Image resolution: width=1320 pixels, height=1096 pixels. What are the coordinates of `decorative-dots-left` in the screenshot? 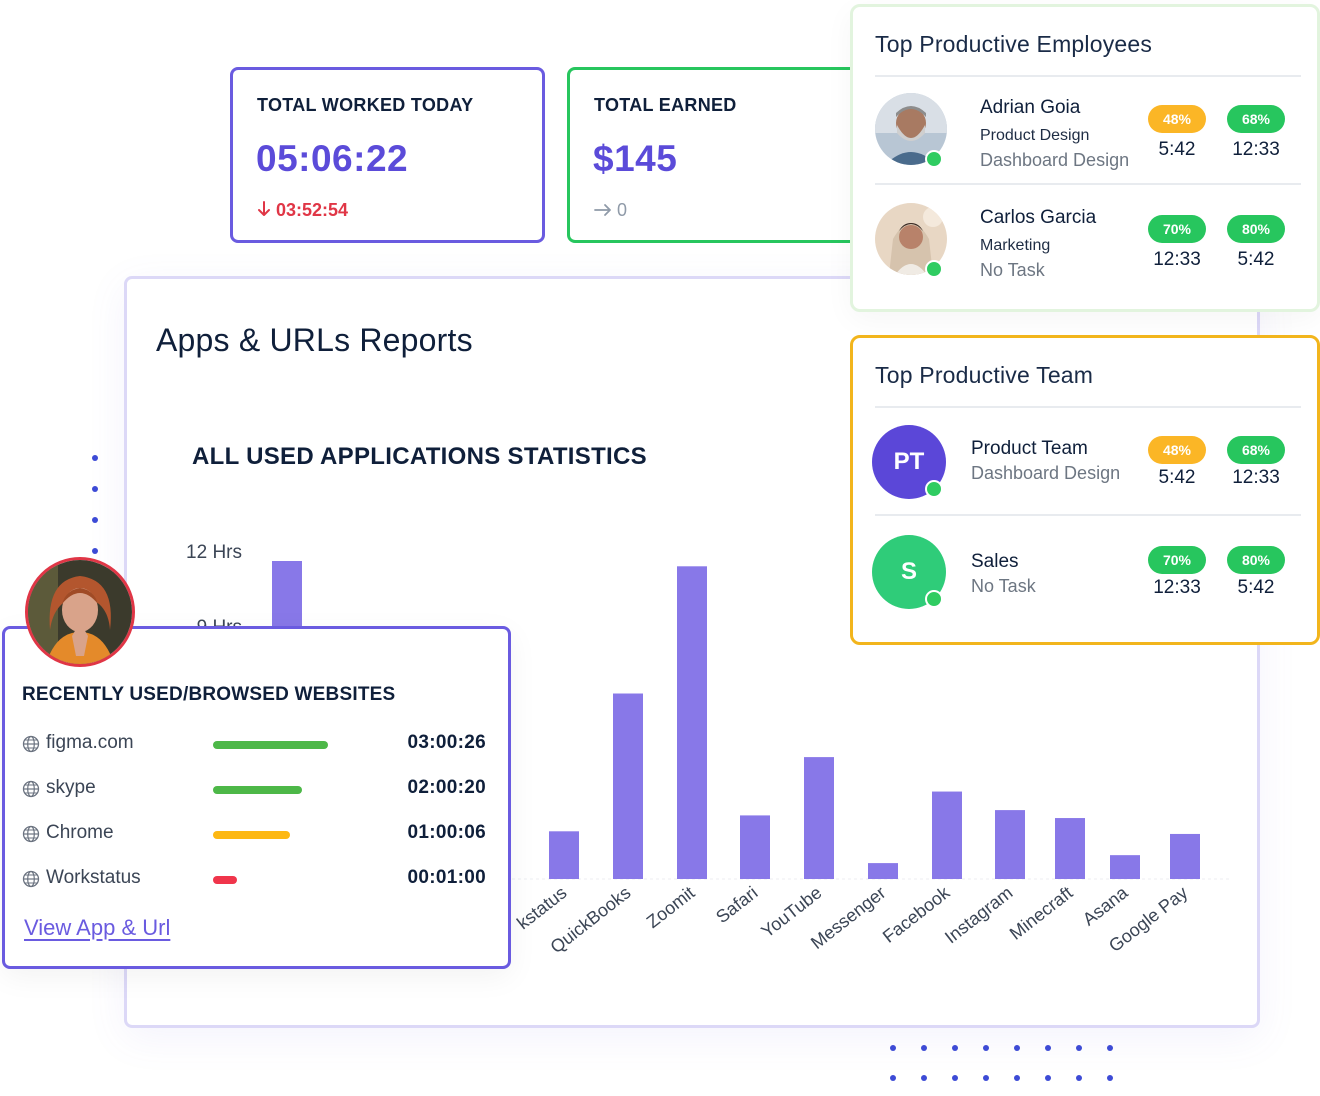 It's located at (96, 517).